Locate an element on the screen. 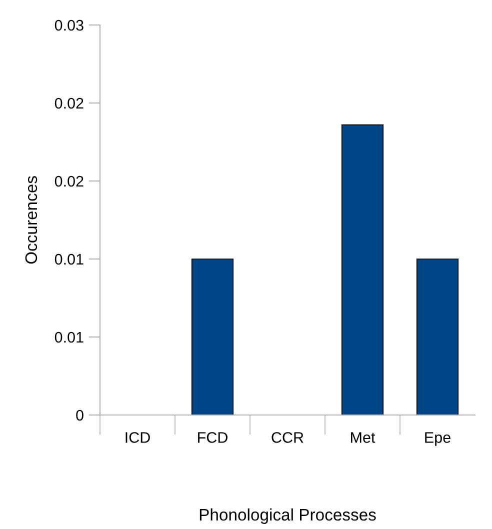 The width and height of the screenshot is (492, 529). y-tick-label: 0 is located at coordinates (80, 415).